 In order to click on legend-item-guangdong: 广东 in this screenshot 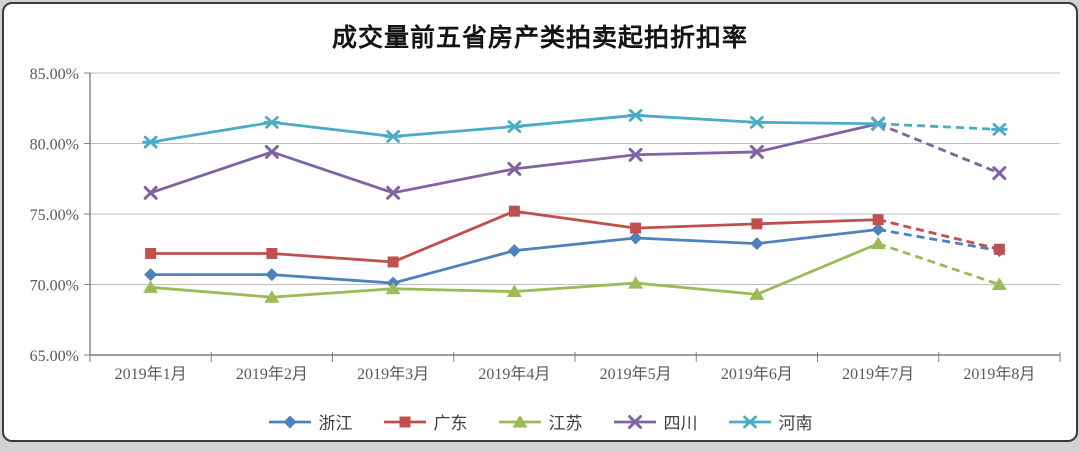, I will do `click(425, 421)`.